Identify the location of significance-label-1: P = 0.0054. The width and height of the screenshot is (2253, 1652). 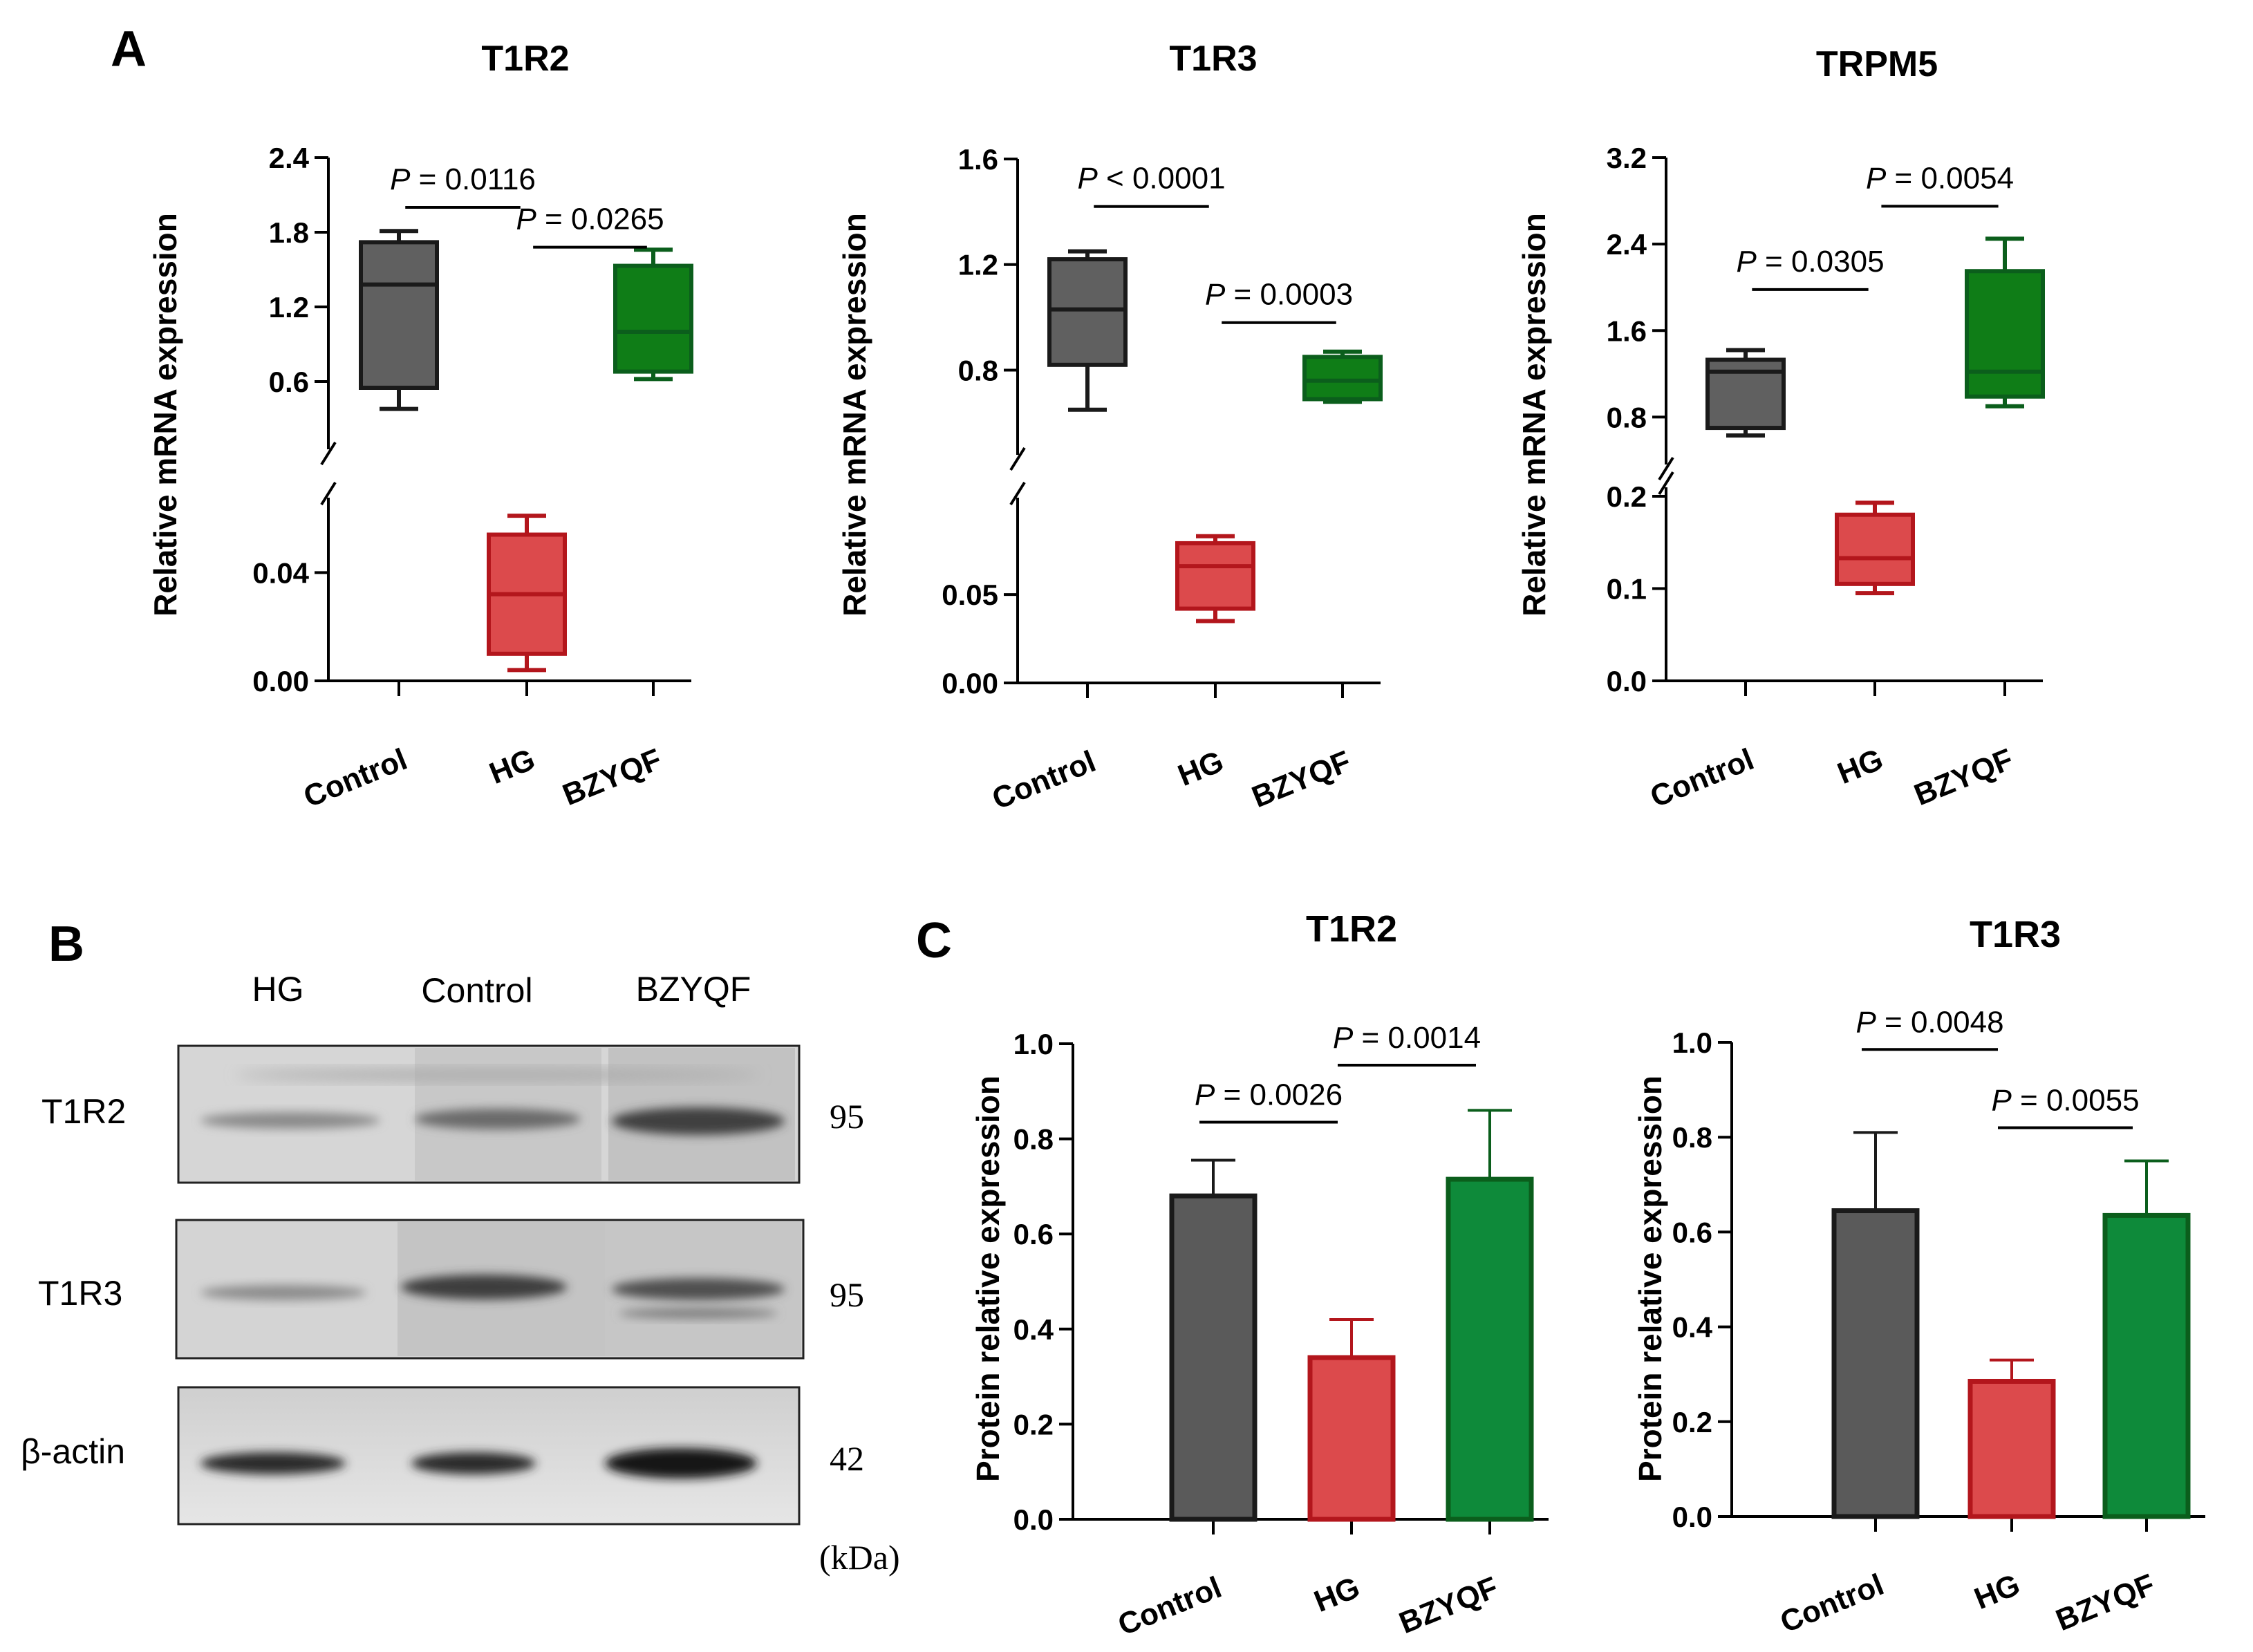
(1940, 178).